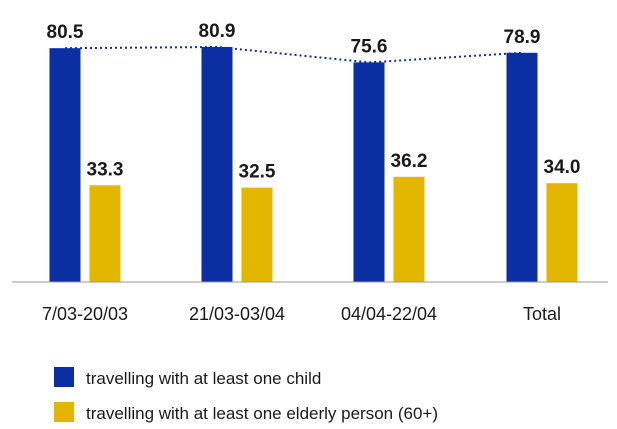 This screenshot has width=617, height=429. Describe the element at coordinates (562, 167) in the screenshot. I see `value-label-elderly-3: 34.0` at that location.